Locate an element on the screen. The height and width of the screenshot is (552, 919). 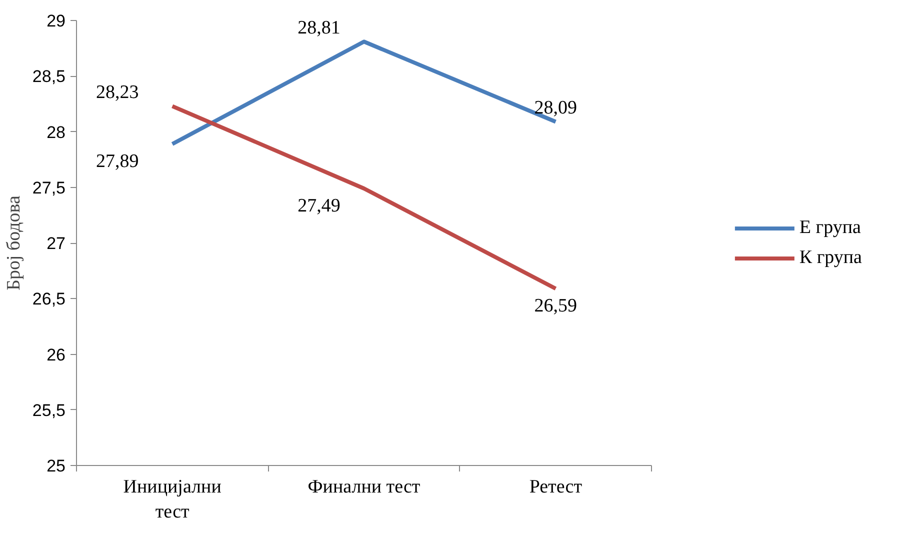
data-label: 27,49 is located at coordinates (319, 205).